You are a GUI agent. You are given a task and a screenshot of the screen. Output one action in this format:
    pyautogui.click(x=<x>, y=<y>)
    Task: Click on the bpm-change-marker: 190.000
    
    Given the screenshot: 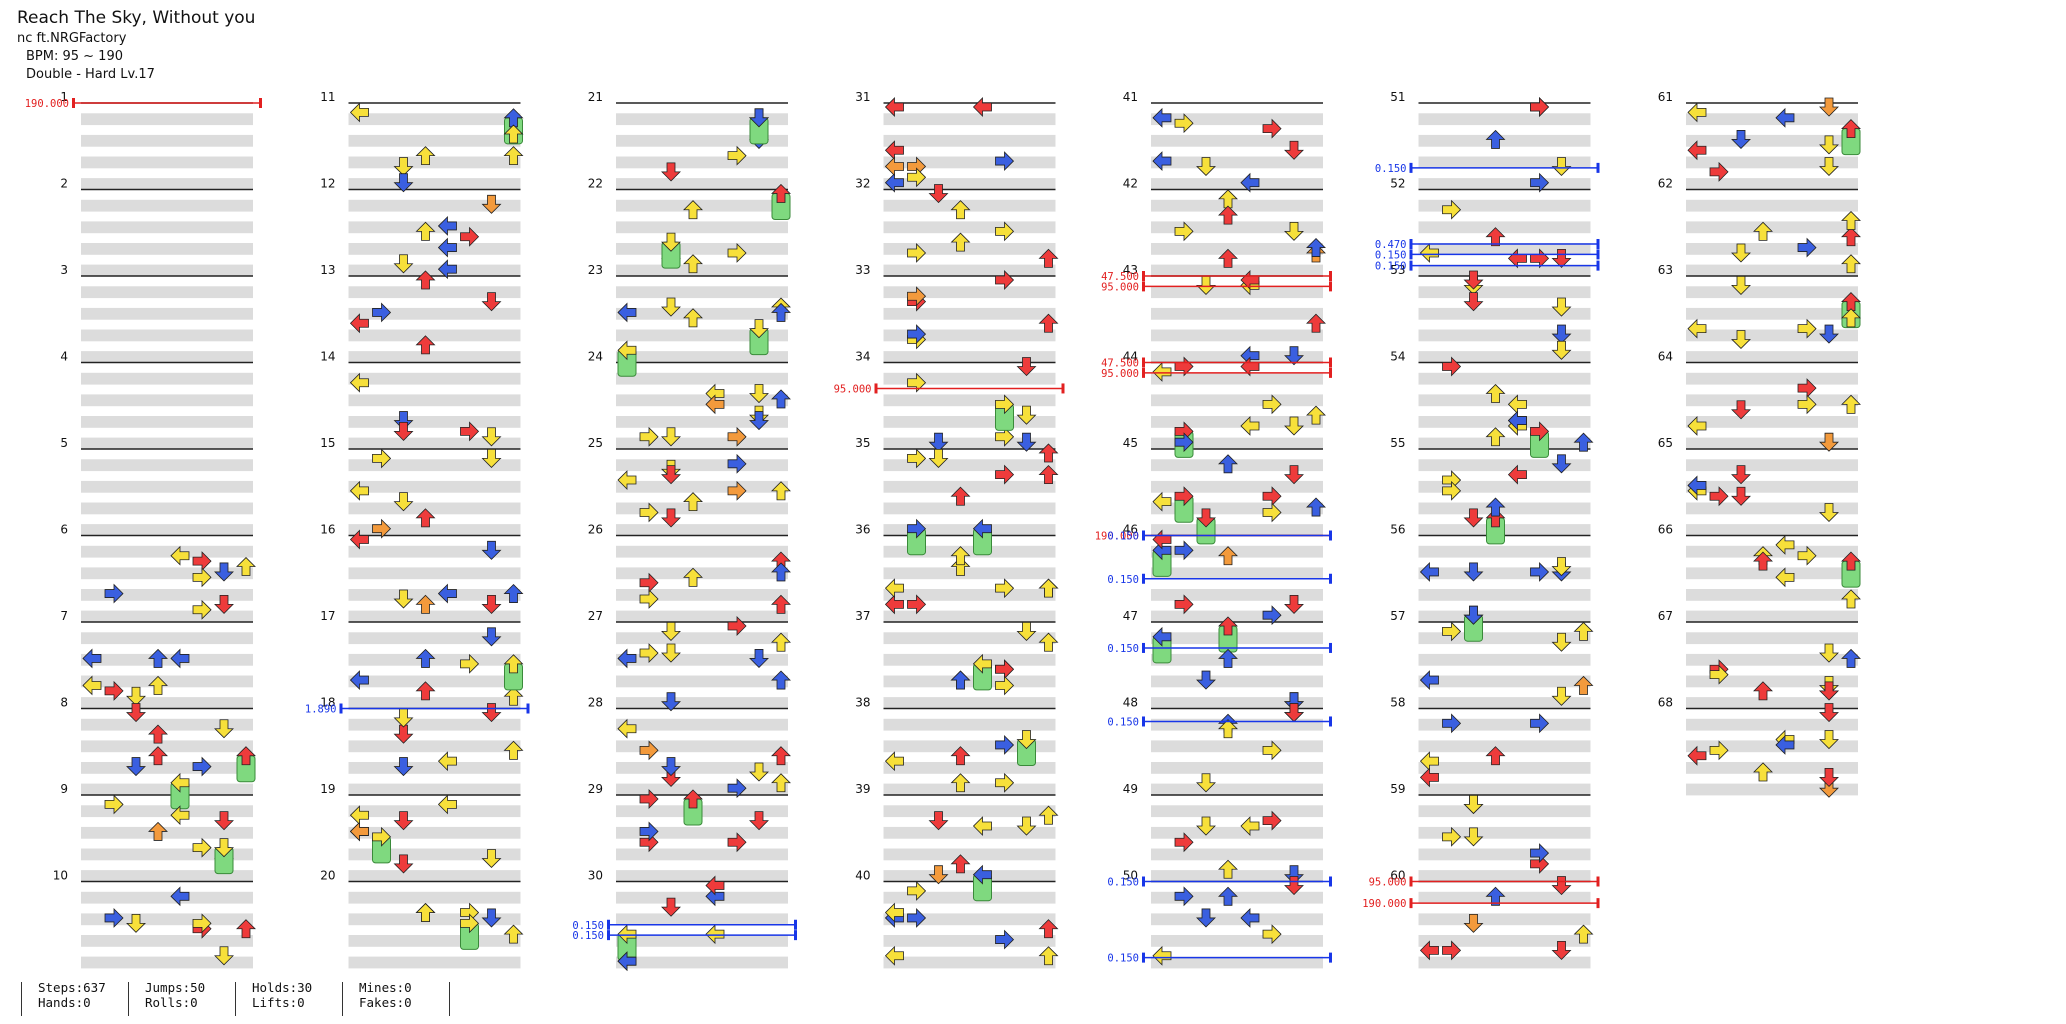 What is the action you would take?
    pyautogui.click(x=1481, y=904)
    